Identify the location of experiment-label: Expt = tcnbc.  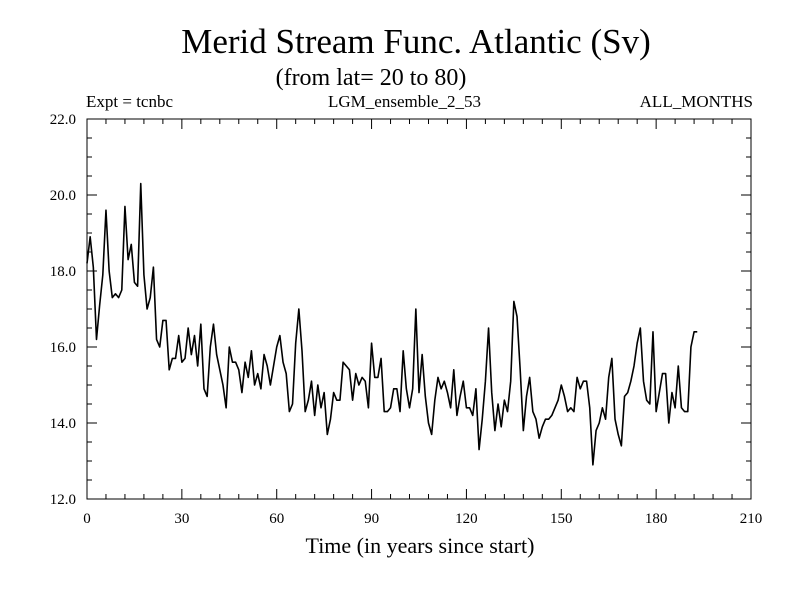
(130, 101).